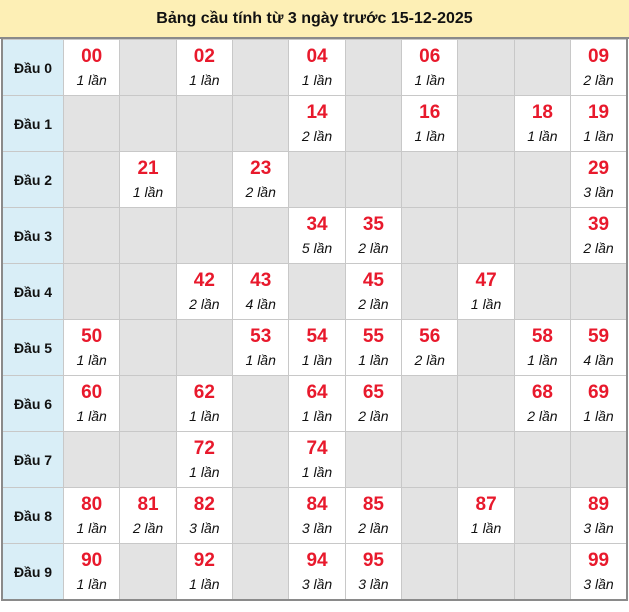 The height and width of the screenshot is (612, 629). What do you see at coordinates (32, 291) in the screenshot?
I see `row-label: Đầu 4` at bounding box center [32, 291].